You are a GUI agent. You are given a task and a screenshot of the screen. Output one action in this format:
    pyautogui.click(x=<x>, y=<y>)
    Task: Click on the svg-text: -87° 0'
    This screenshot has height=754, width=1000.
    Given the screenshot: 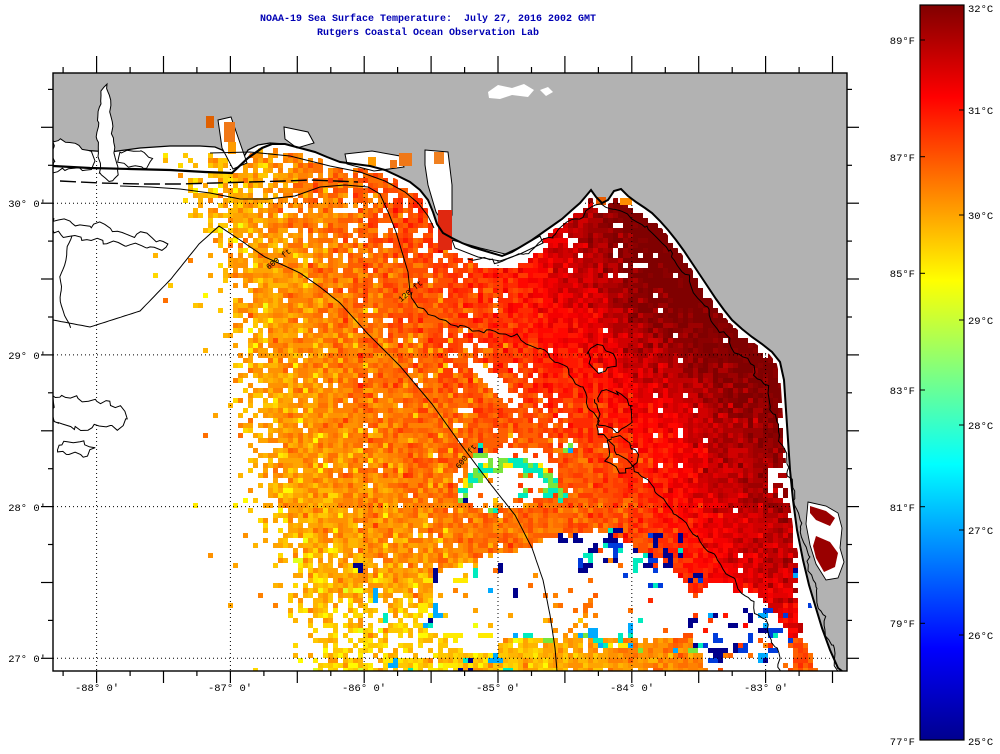 What is the action you would take?
    pyautogui.click(x=230, y=689)
    